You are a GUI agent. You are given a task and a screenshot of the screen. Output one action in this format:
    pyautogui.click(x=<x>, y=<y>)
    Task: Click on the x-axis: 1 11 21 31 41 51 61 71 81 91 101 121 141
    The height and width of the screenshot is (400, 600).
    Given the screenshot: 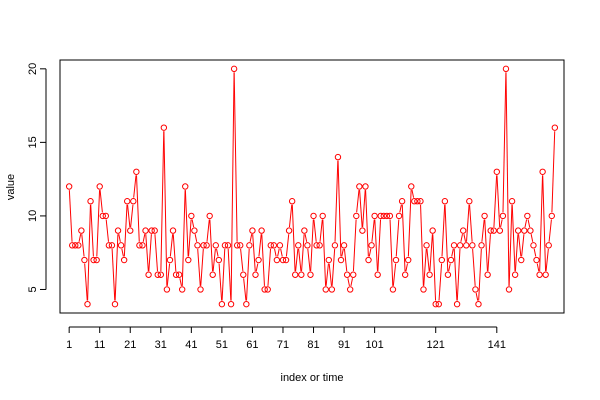 What is the action you would take?
    pyautogui.click(x=286, y=338)
    